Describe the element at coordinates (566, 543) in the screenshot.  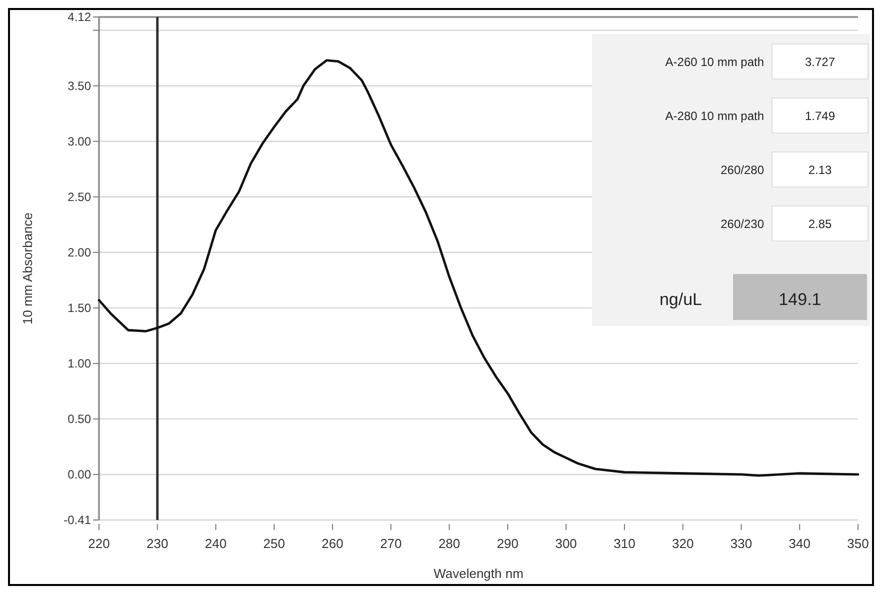
I see `x-tick-label: 300` at that location.